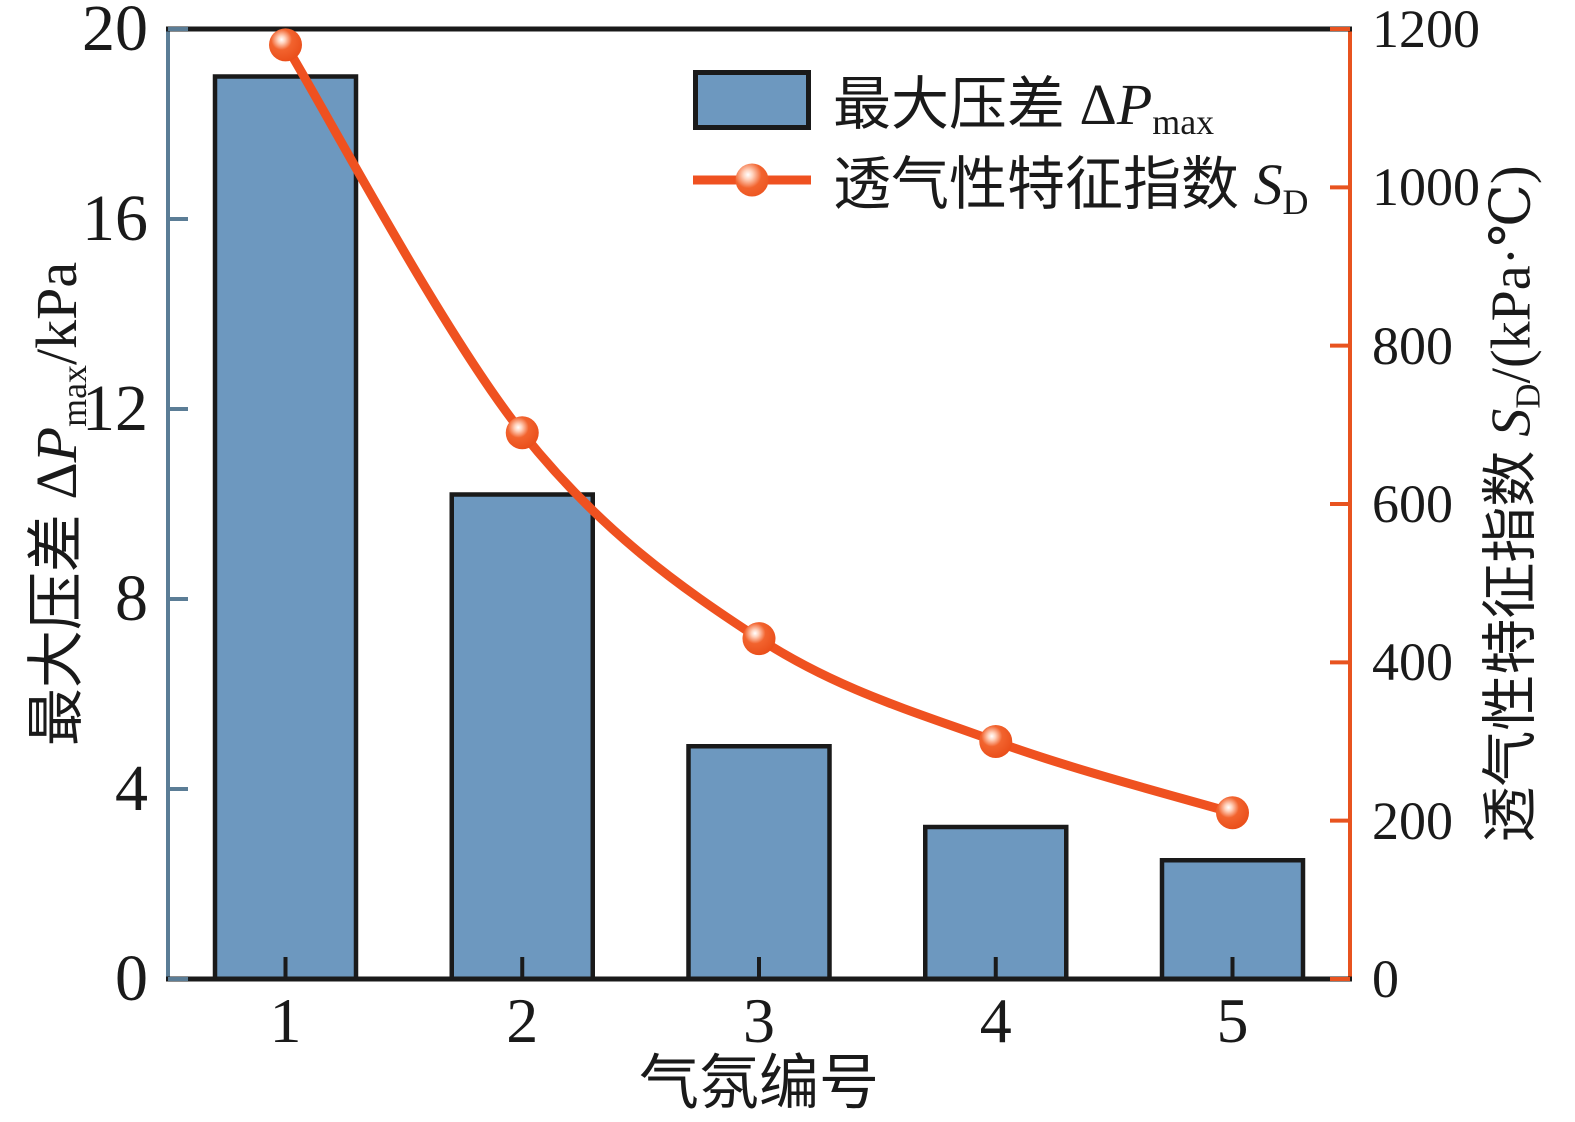 The image size is (1575, 1122). Describe the element at coordinates (1412, 662) in the screenshot. I see `right-axis-tick-label: 400` at that location.